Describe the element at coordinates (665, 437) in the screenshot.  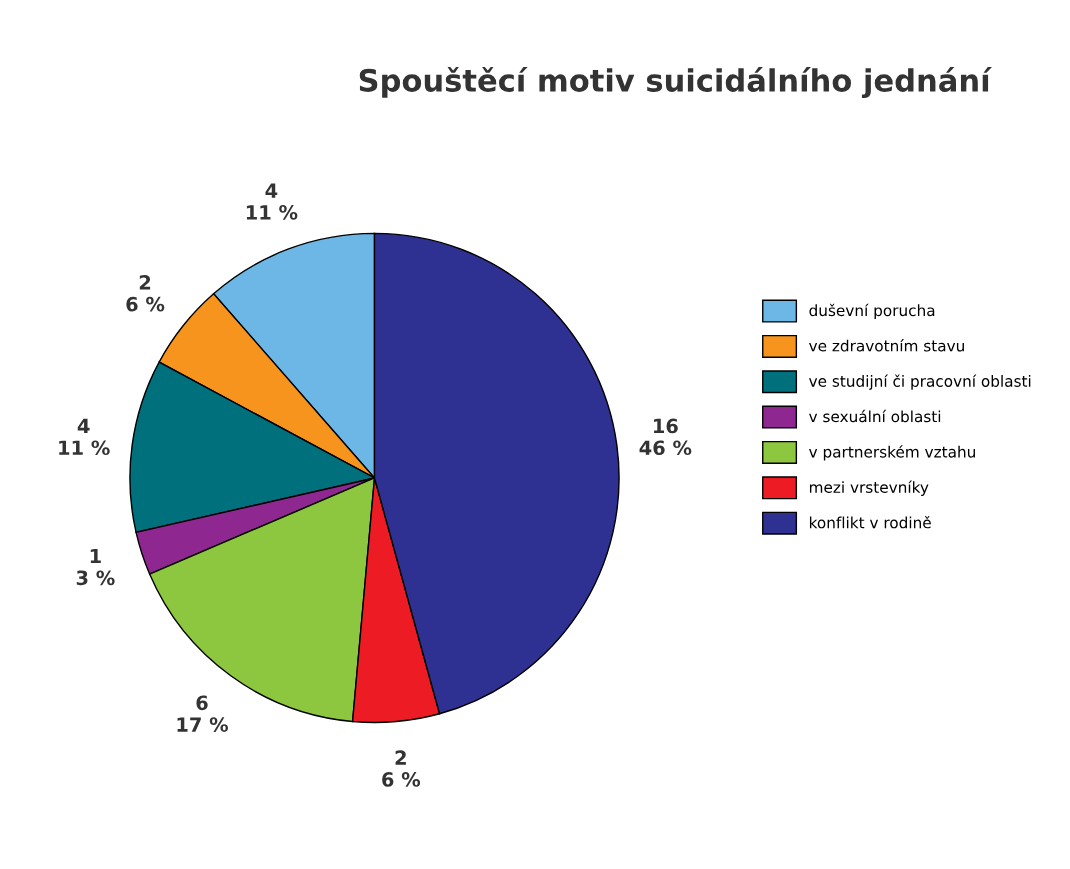
I see `data-label: 16 46 %` at that location.